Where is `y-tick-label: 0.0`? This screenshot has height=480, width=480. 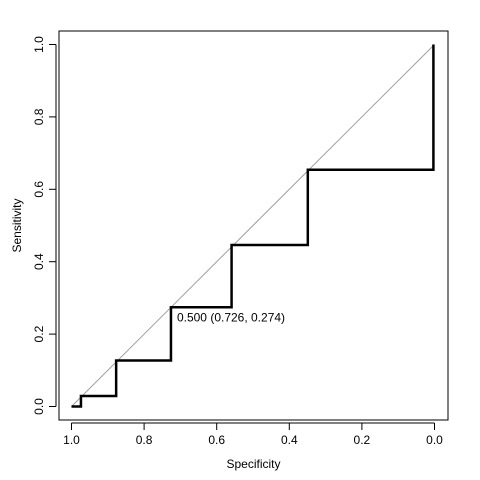 y-tick-label: 0.0 is located at coordinates (39, 406).